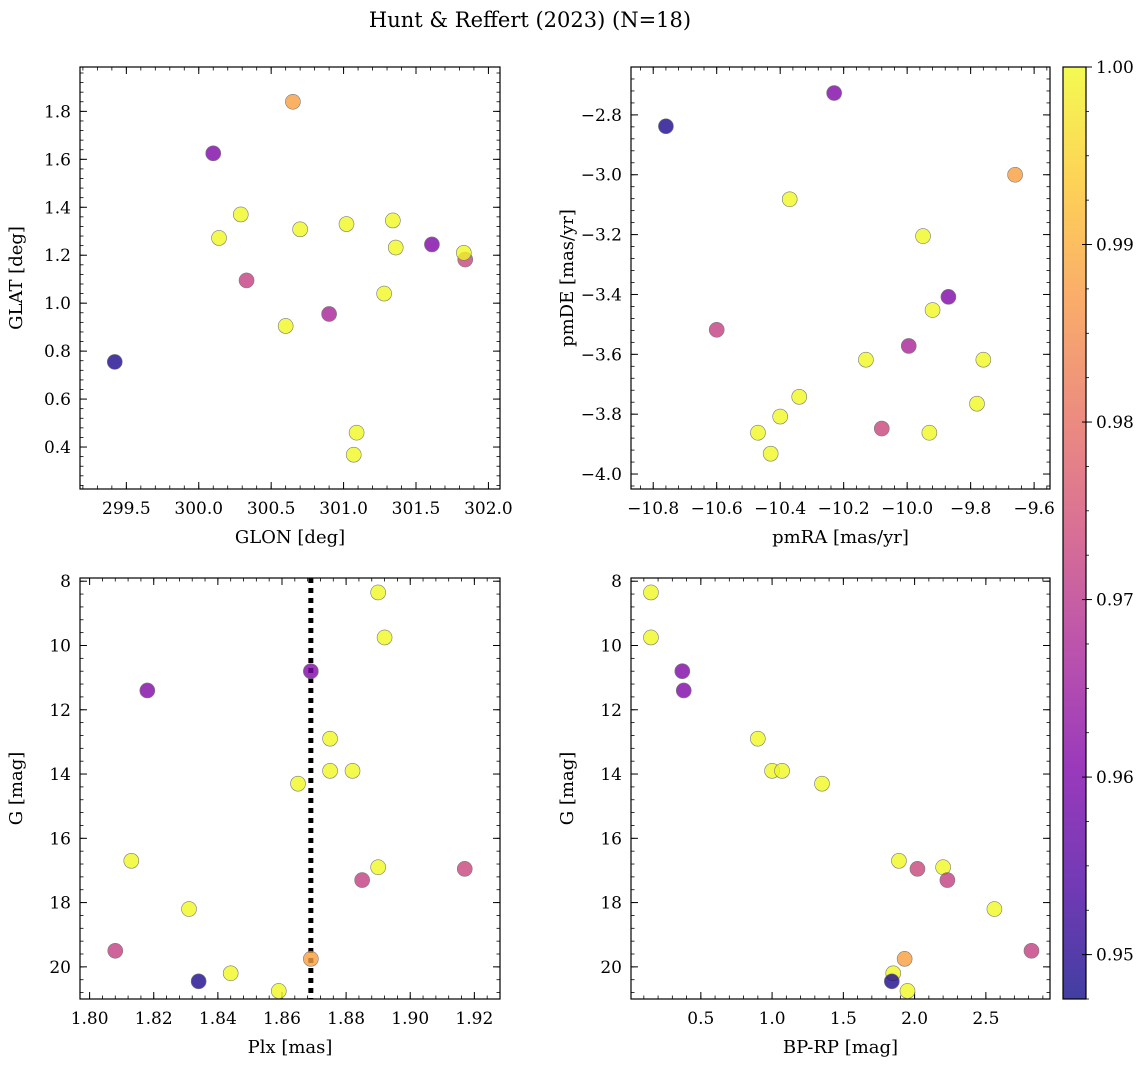 The height and width of the screenshot is (1067, 1148). I want to click on y-tick-label: 14, so click(60, 775).